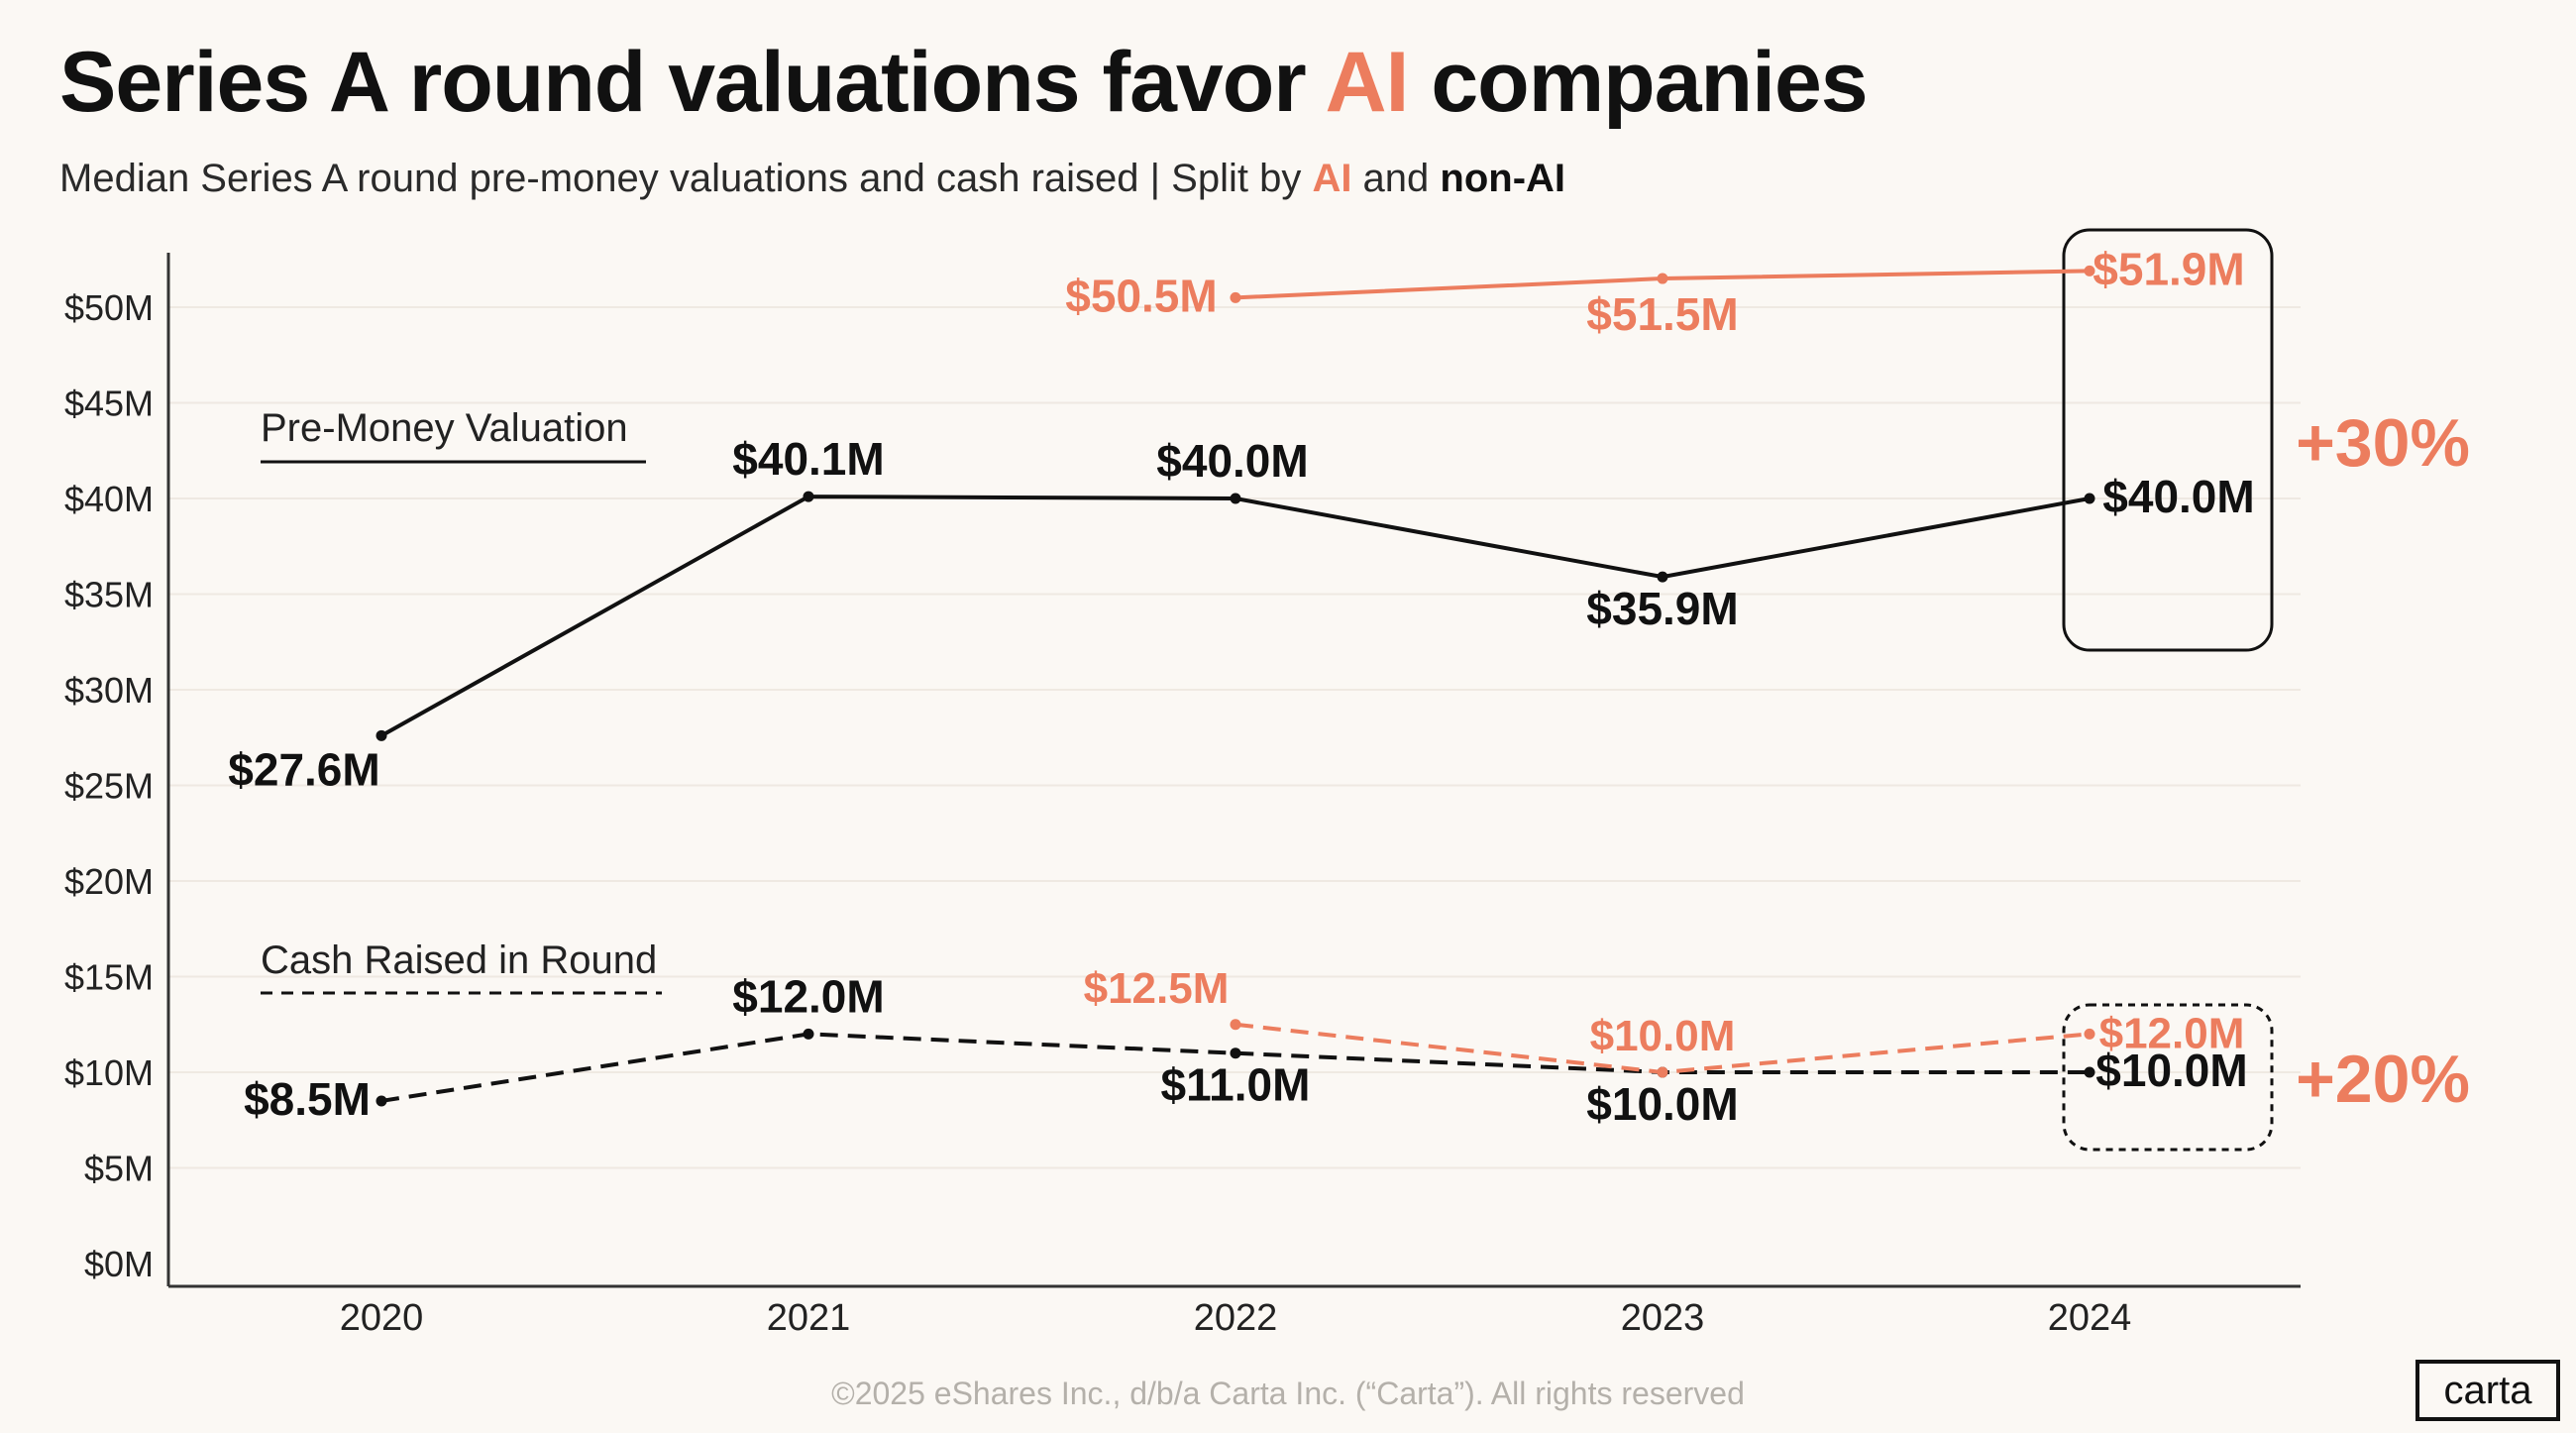 This screenshot has height=1433, width=2576. Describe the element at coordinates (1638, 82) in the screenshot. I see `title-part2: companies` at that location.